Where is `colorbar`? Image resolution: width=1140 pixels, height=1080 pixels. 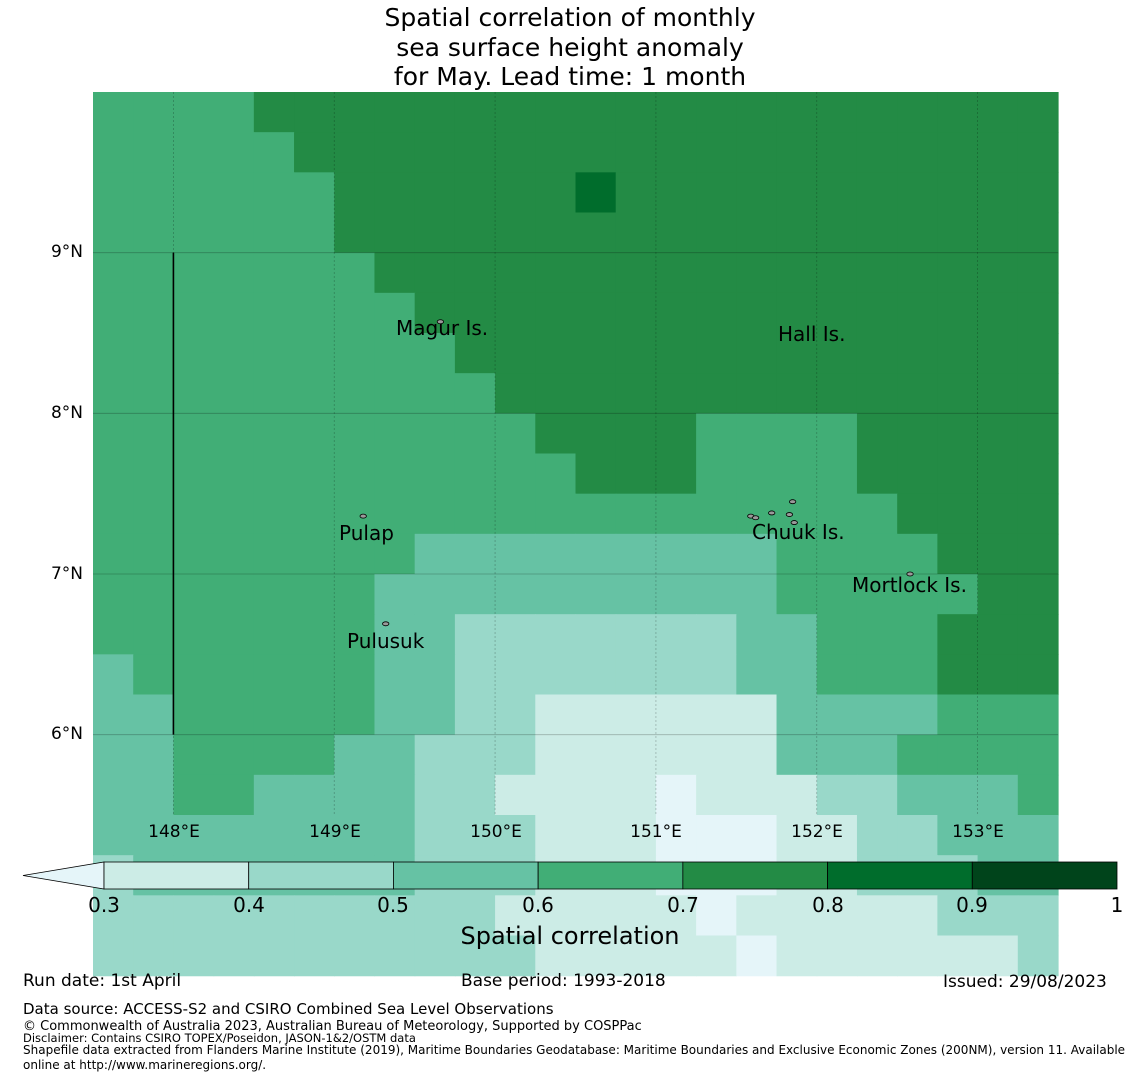 colorbar is located at coordinates (570, 875).